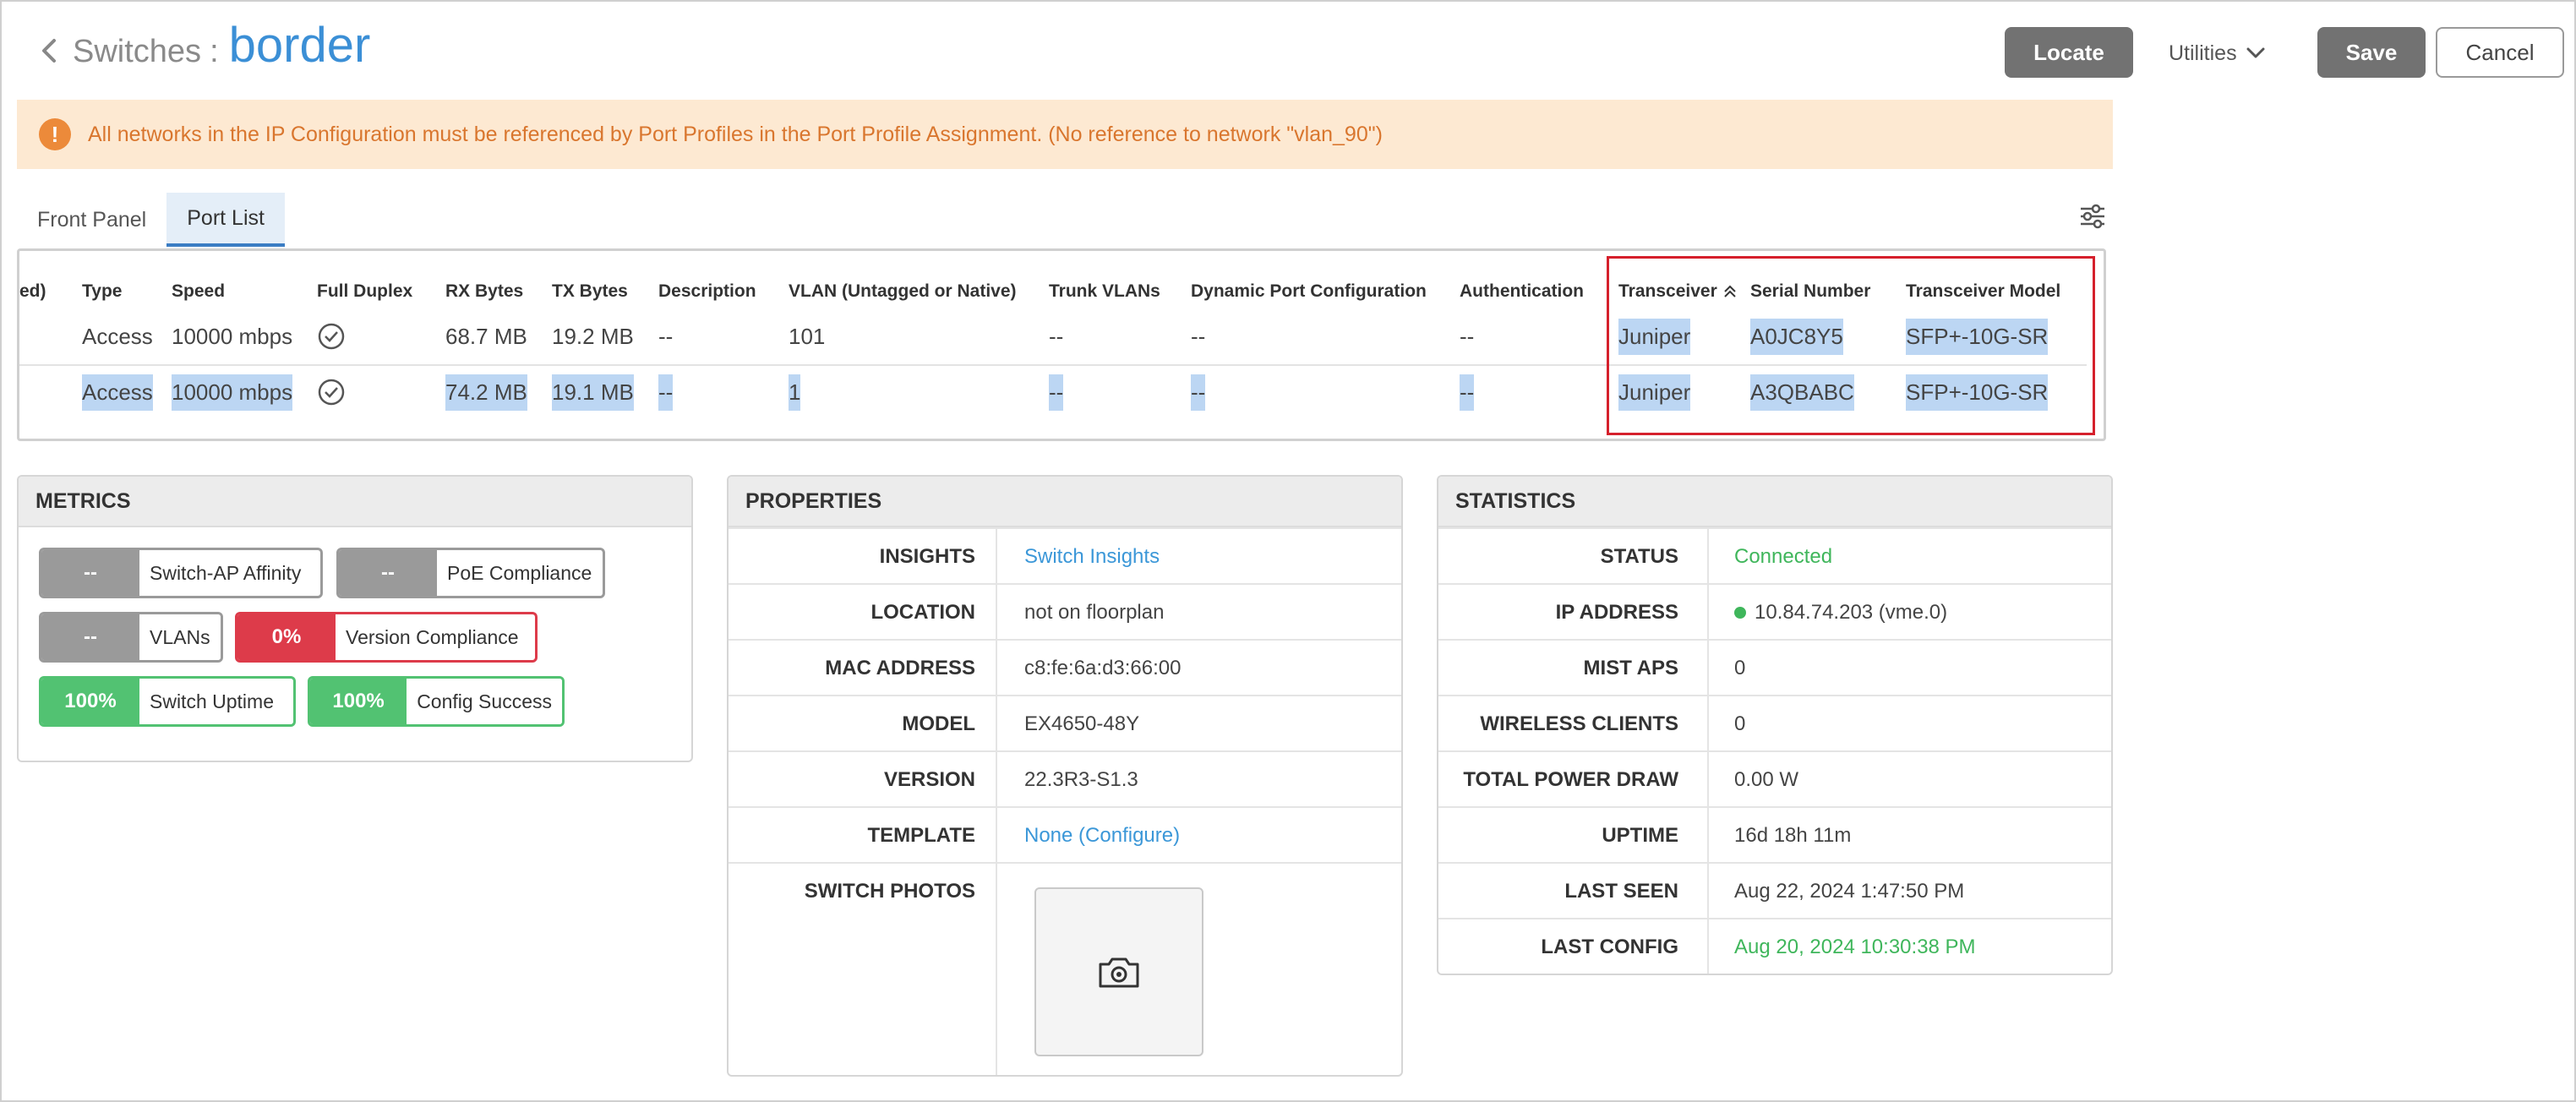 The image size is (2576, 1102). What do you see at coordinates (1081, 779) in the screenshot?
I see `property-value: 22.3R3-S1.3` at bounding box center [1081, 779].